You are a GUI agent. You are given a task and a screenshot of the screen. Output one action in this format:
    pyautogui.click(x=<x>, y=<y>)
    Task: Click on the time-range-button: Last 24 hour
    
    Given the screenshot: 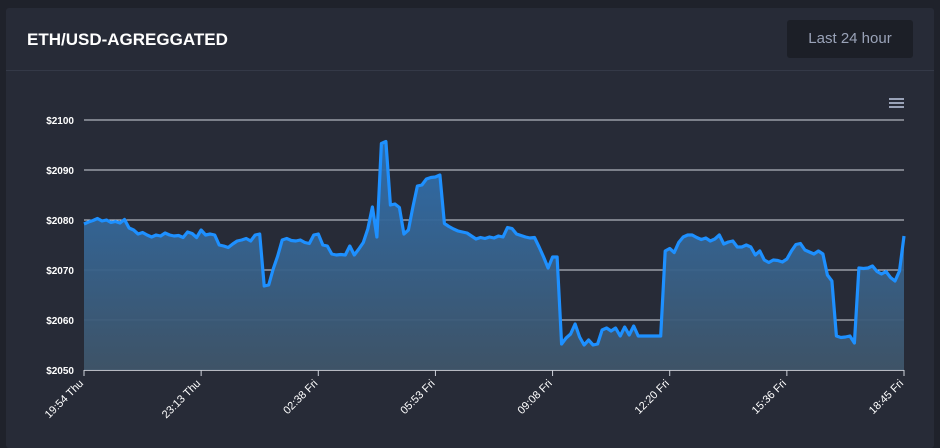 What is the action you would take?
    pyautogui.click(x=850, y=39)
    